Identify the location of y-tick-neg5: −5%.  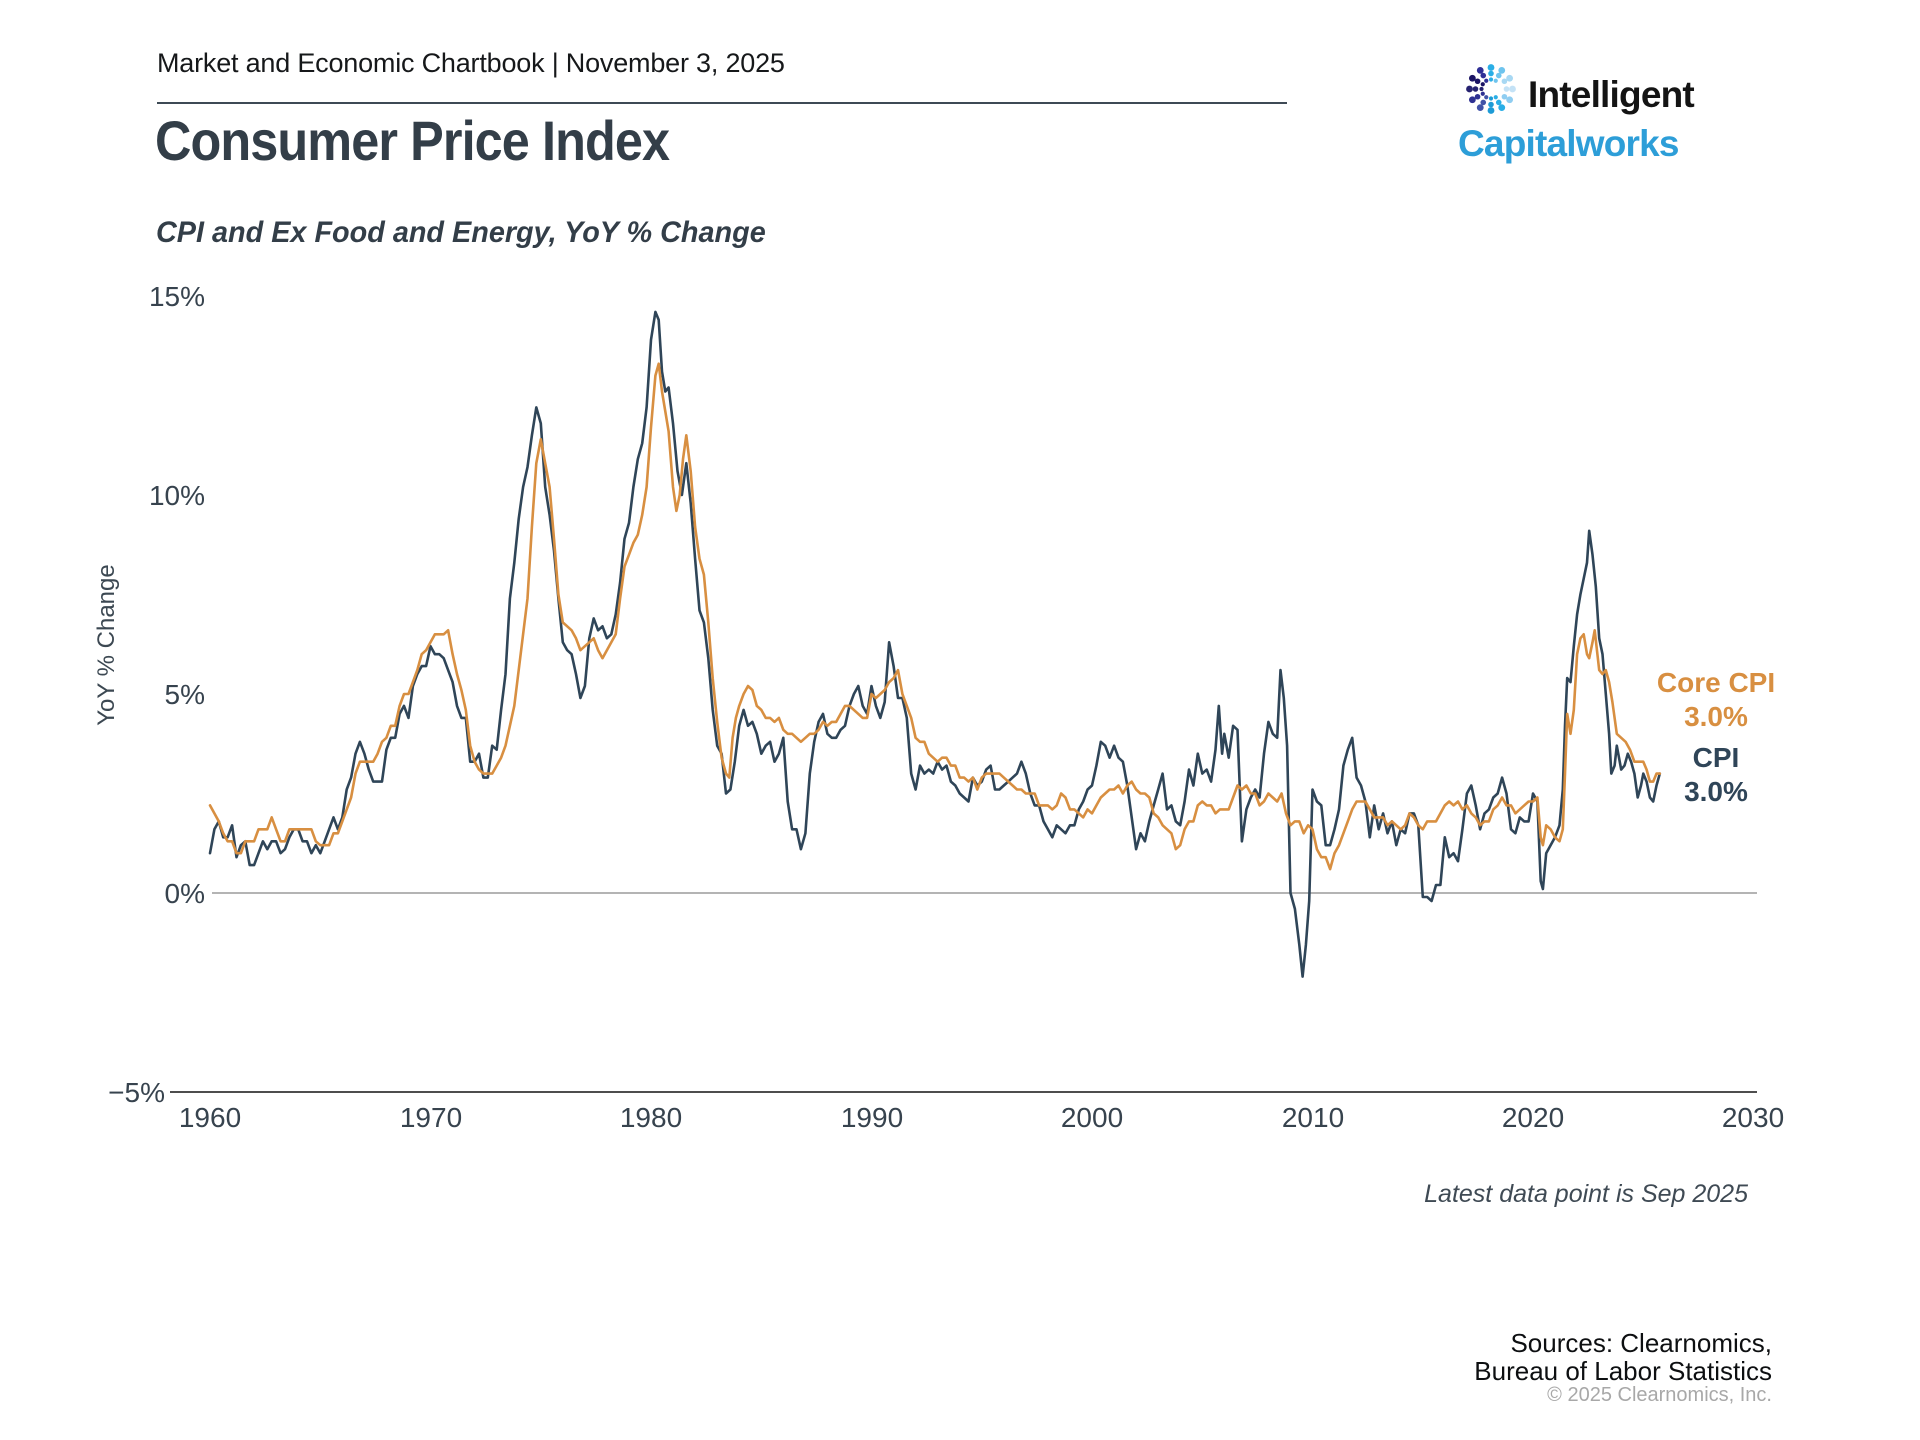
(136, 1092).